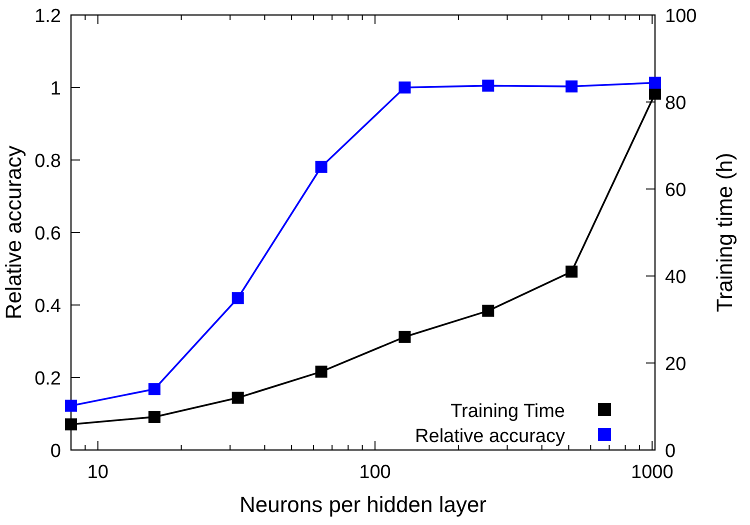 This screenshot has width=750, height=525. Describe the element at coordinates (13, 233) in the screenshot. I see `y-axis-title: Relative accuracy` at that location.